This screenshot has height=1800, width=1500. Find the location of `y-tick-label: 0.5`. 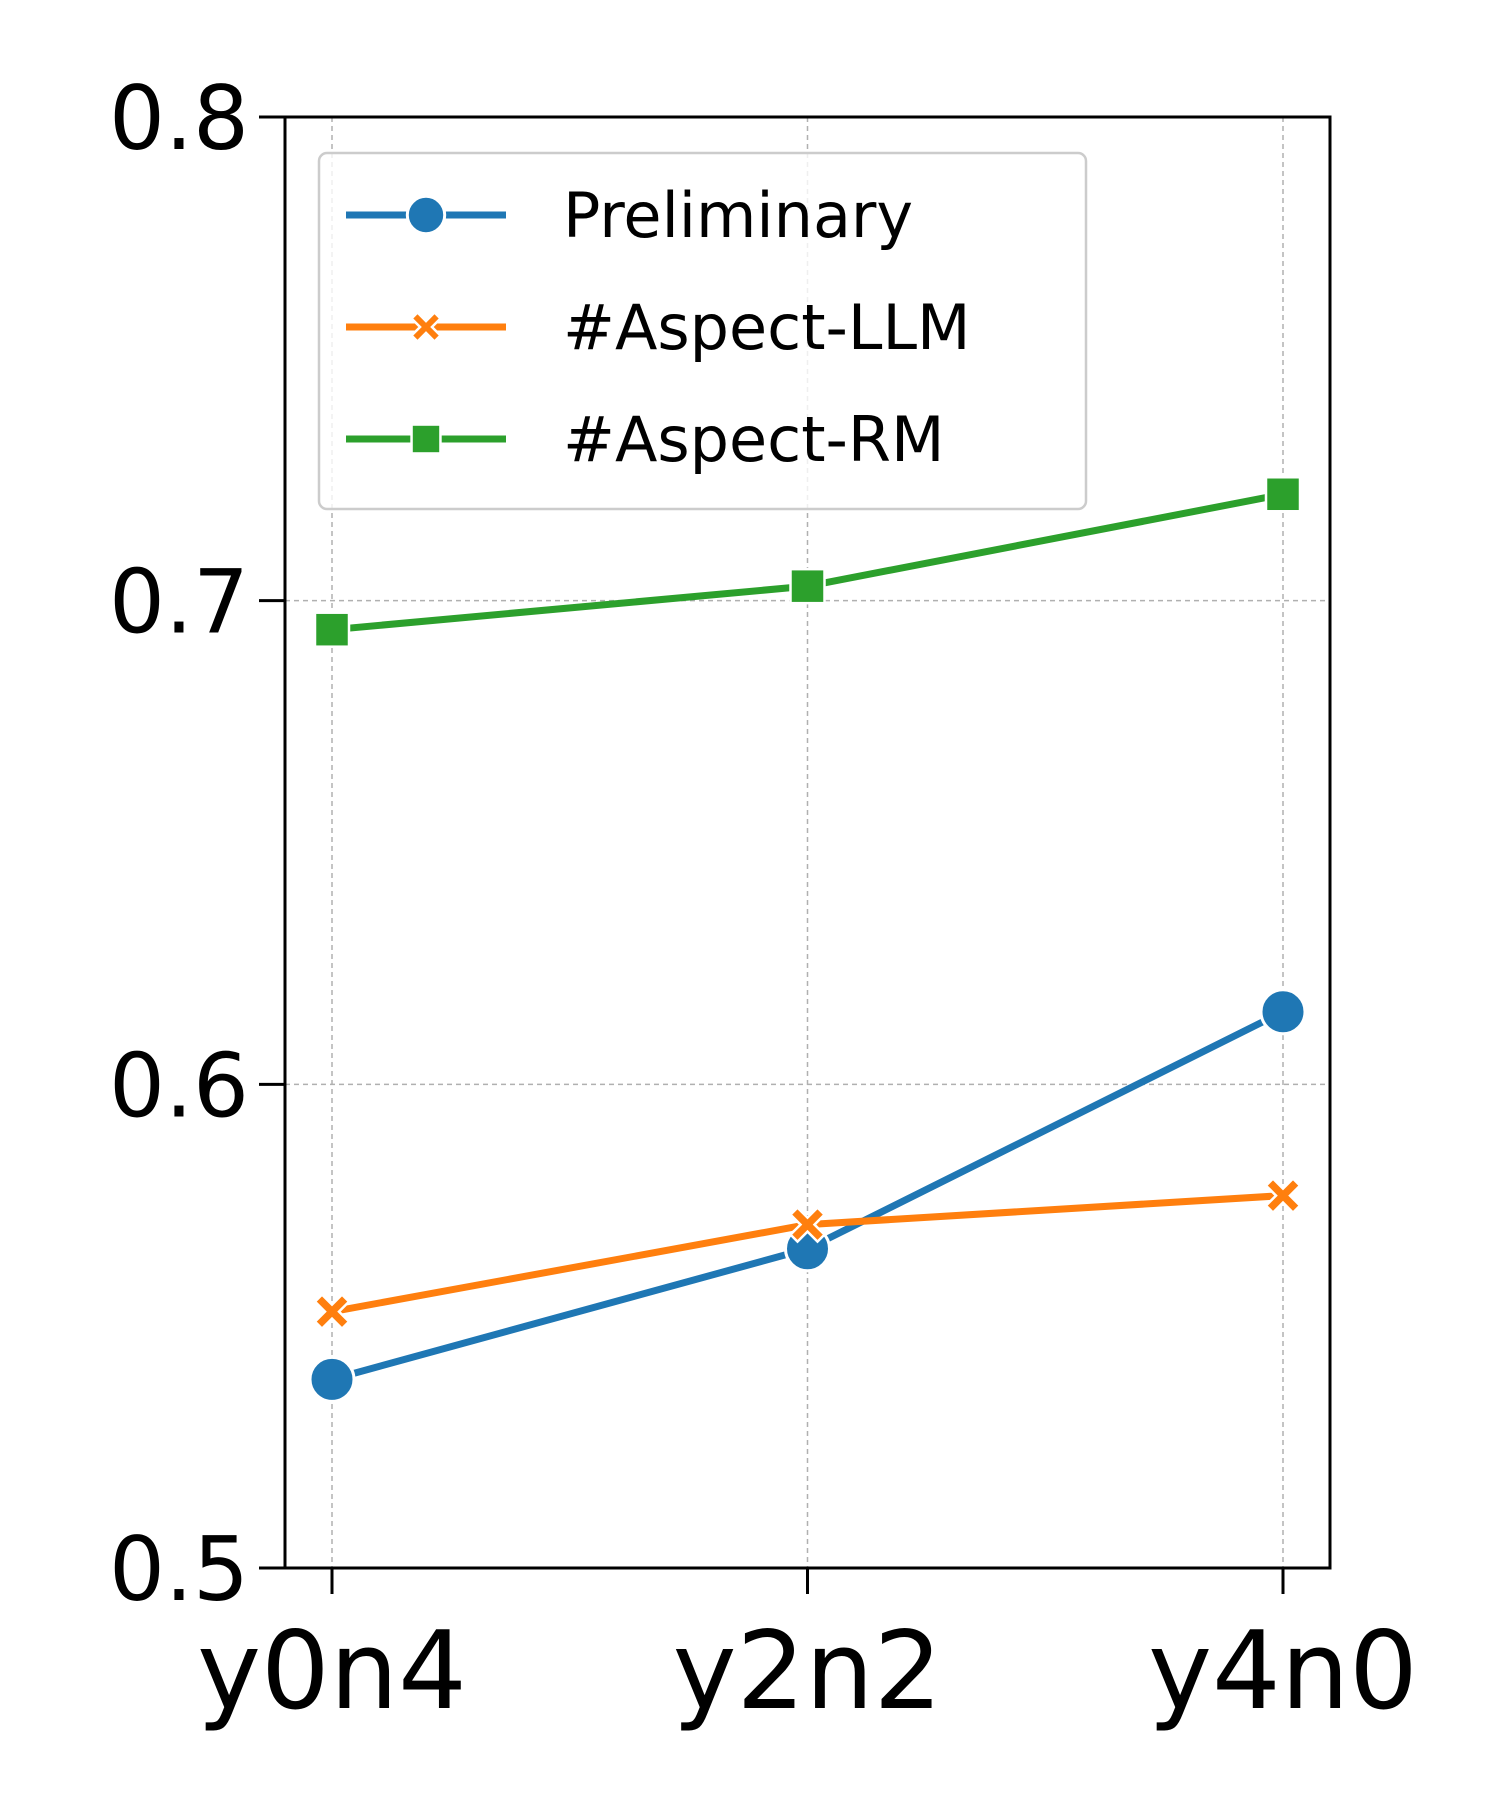

y-tick-label: 0.5 is located at coordinates (179, 1569).